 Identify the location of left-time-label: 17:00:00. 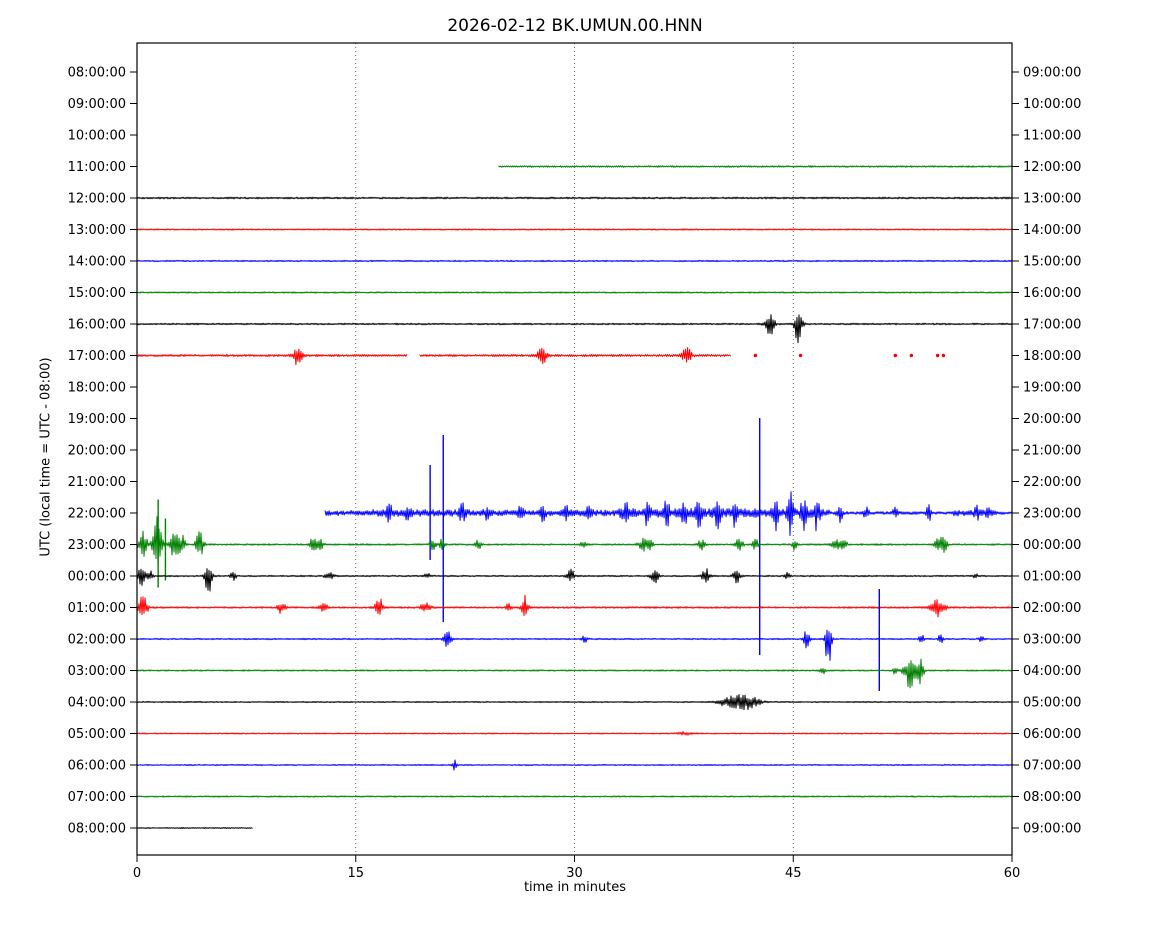
(97, 356).